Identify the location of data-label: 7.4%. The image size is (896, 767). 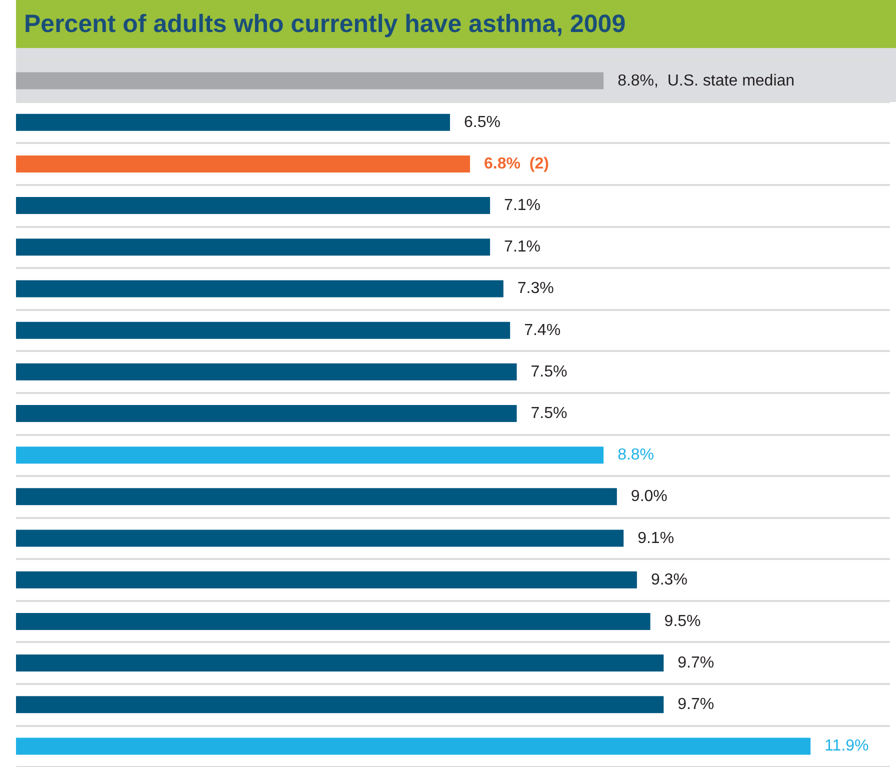
(542, 330).